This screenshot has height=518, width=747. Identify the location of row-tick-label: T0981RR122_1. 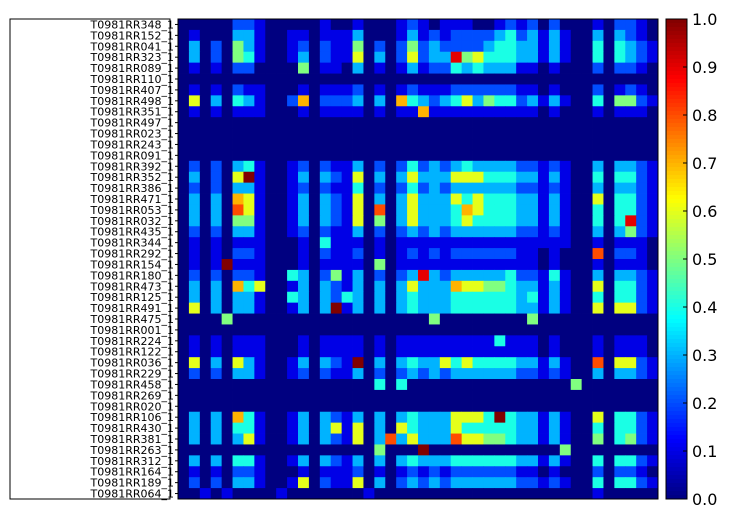
(132, 352).